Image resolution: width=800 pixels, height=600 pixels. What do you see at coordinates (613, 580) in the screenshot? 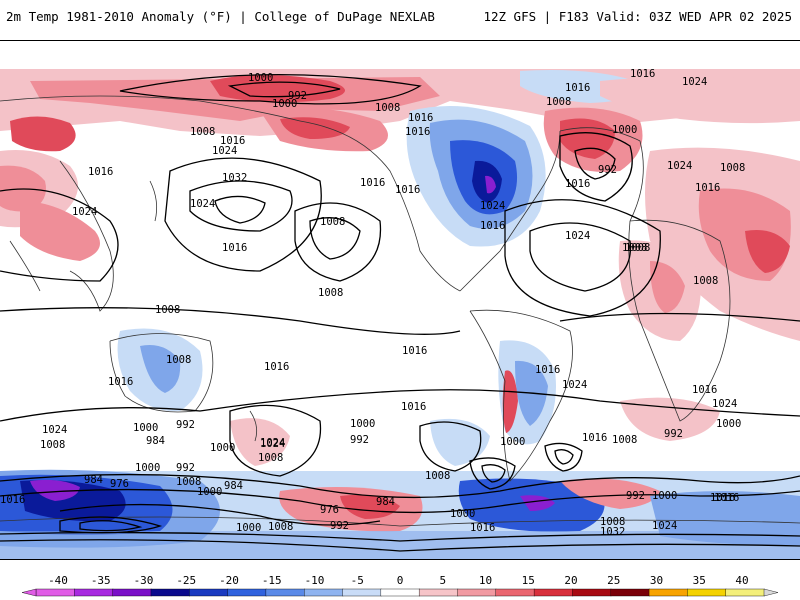
I see `color-scale-tick-label: 25` at bounding box center [613, 580].